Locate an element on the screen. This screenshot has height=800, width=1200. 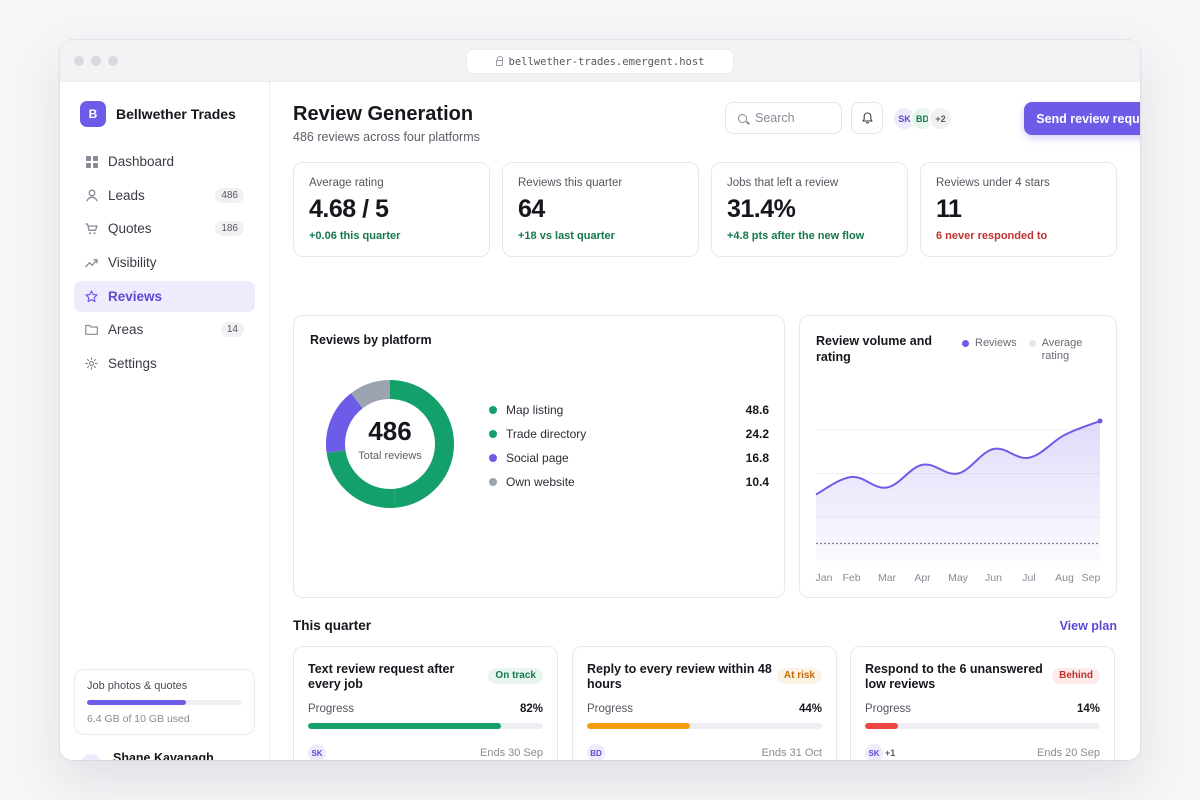
sidebar-item-label: Areas is located at coordinates (126, 330).